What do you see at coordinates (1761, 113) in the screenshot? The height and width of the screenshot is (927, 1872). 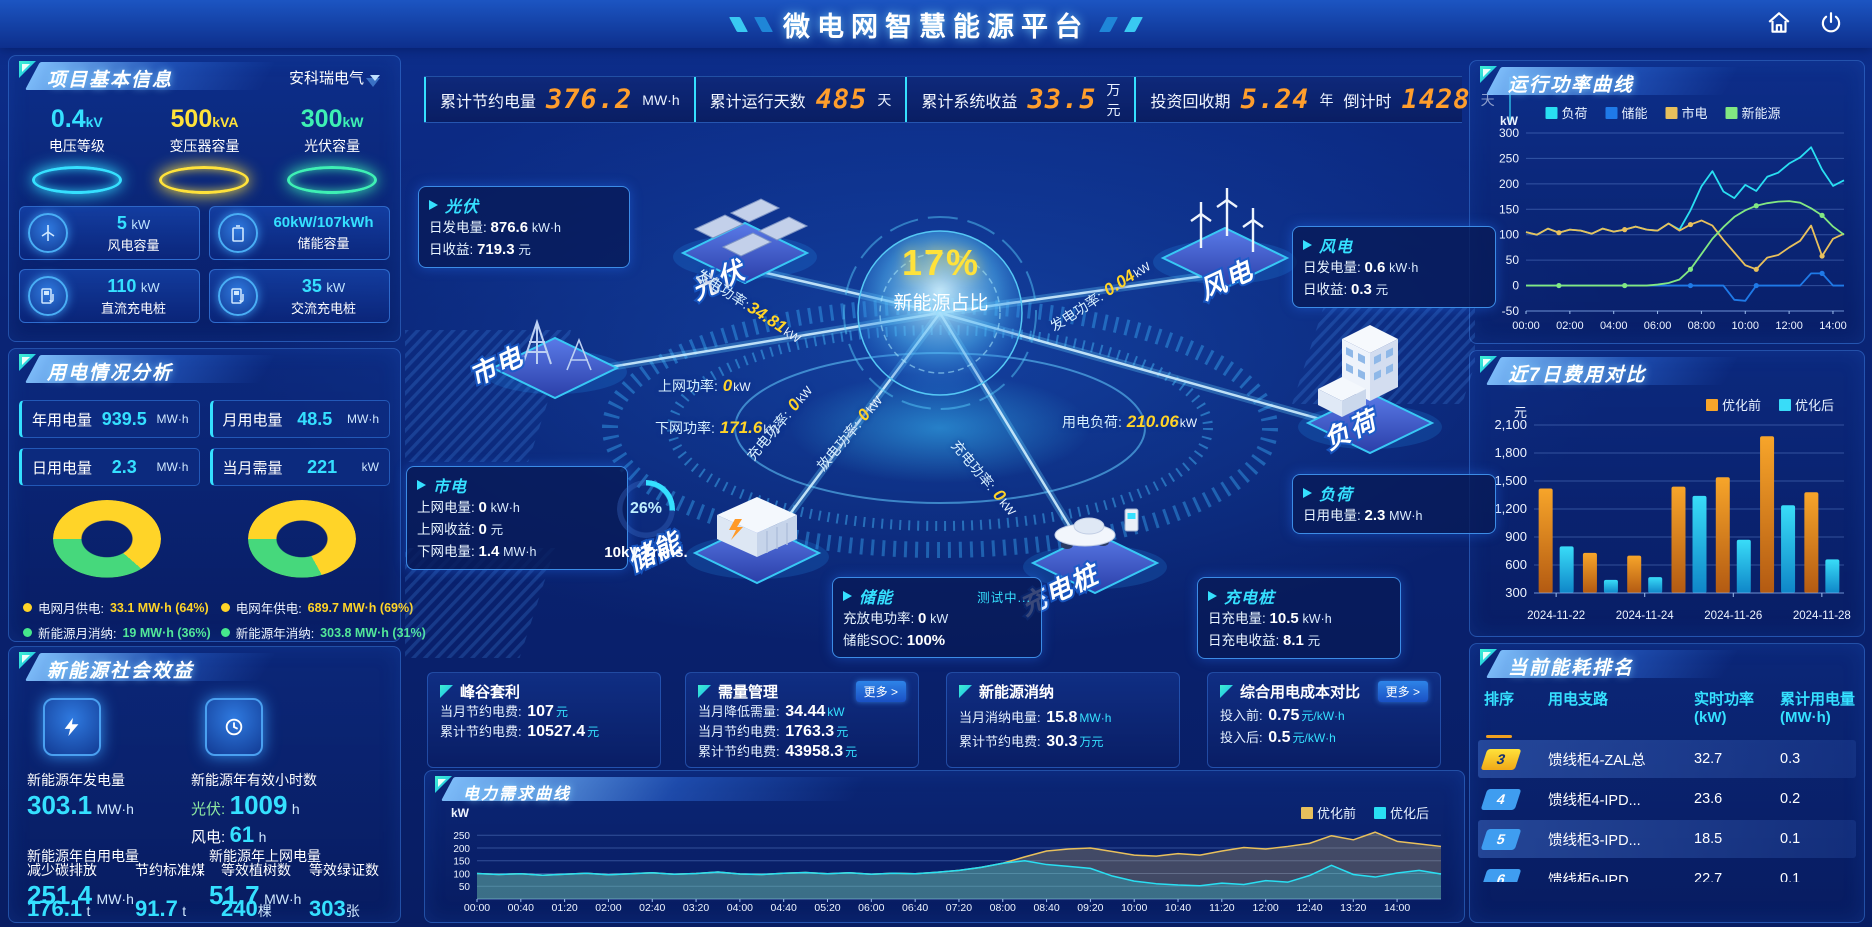 I see `svg-text: 新能源` at bounding box center [1761, 113].